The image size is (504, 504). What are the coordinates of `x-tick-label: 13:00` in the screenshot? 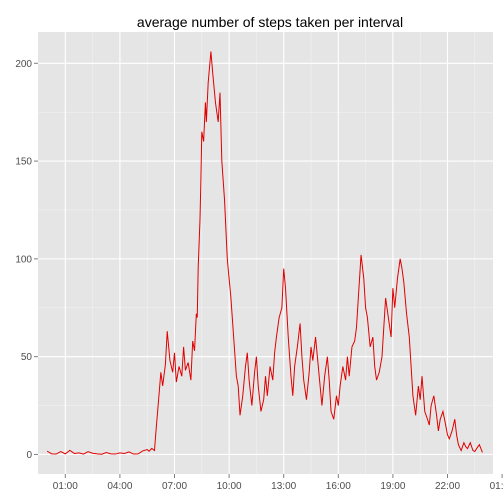 It's located at (283, 486).